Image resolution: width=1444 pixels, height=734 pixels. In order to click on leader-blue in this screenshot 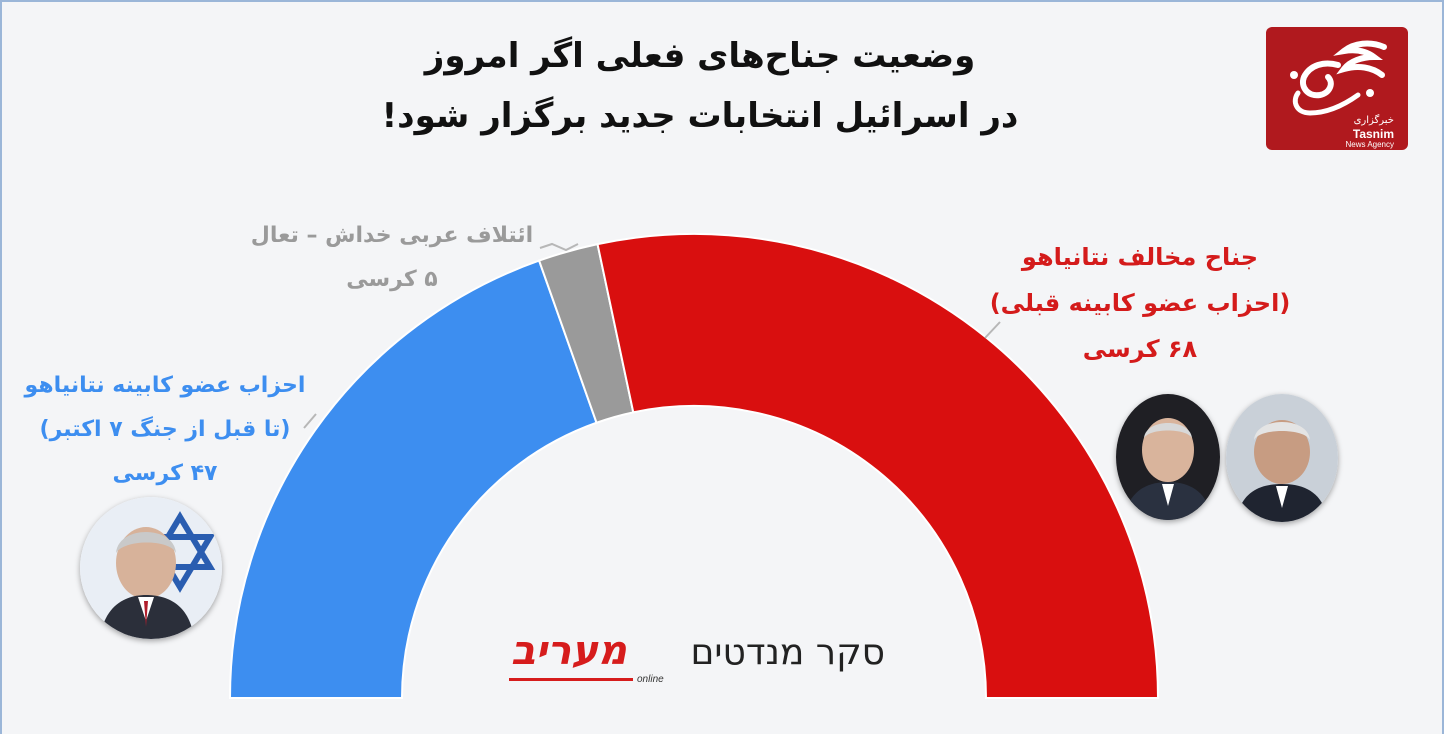, I will do `click(310, 421)`.